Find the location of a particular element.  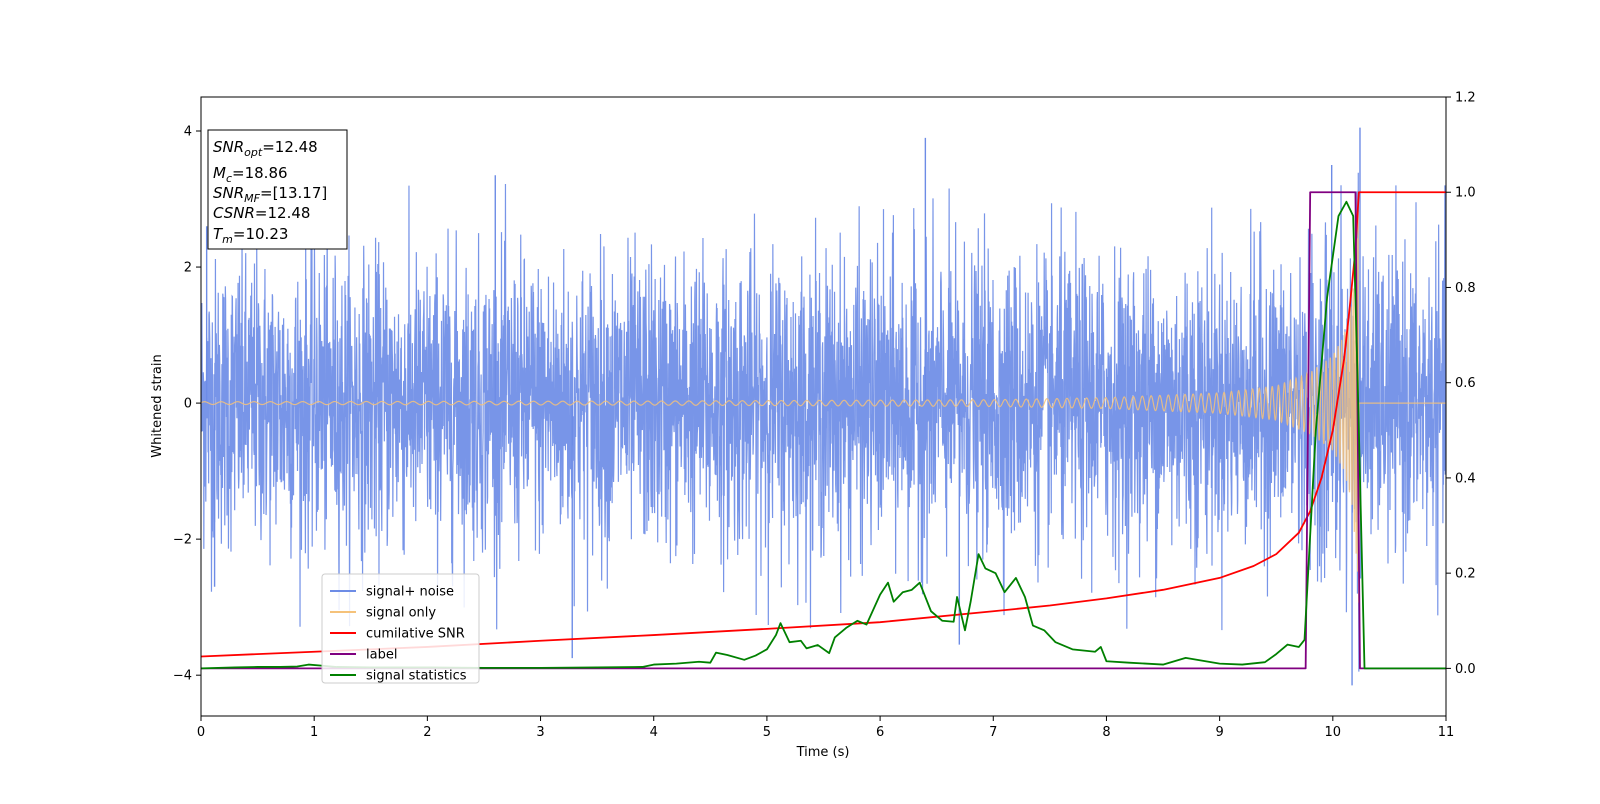

y-axis-label: Whitened strain is located at coordinates (157, 405).